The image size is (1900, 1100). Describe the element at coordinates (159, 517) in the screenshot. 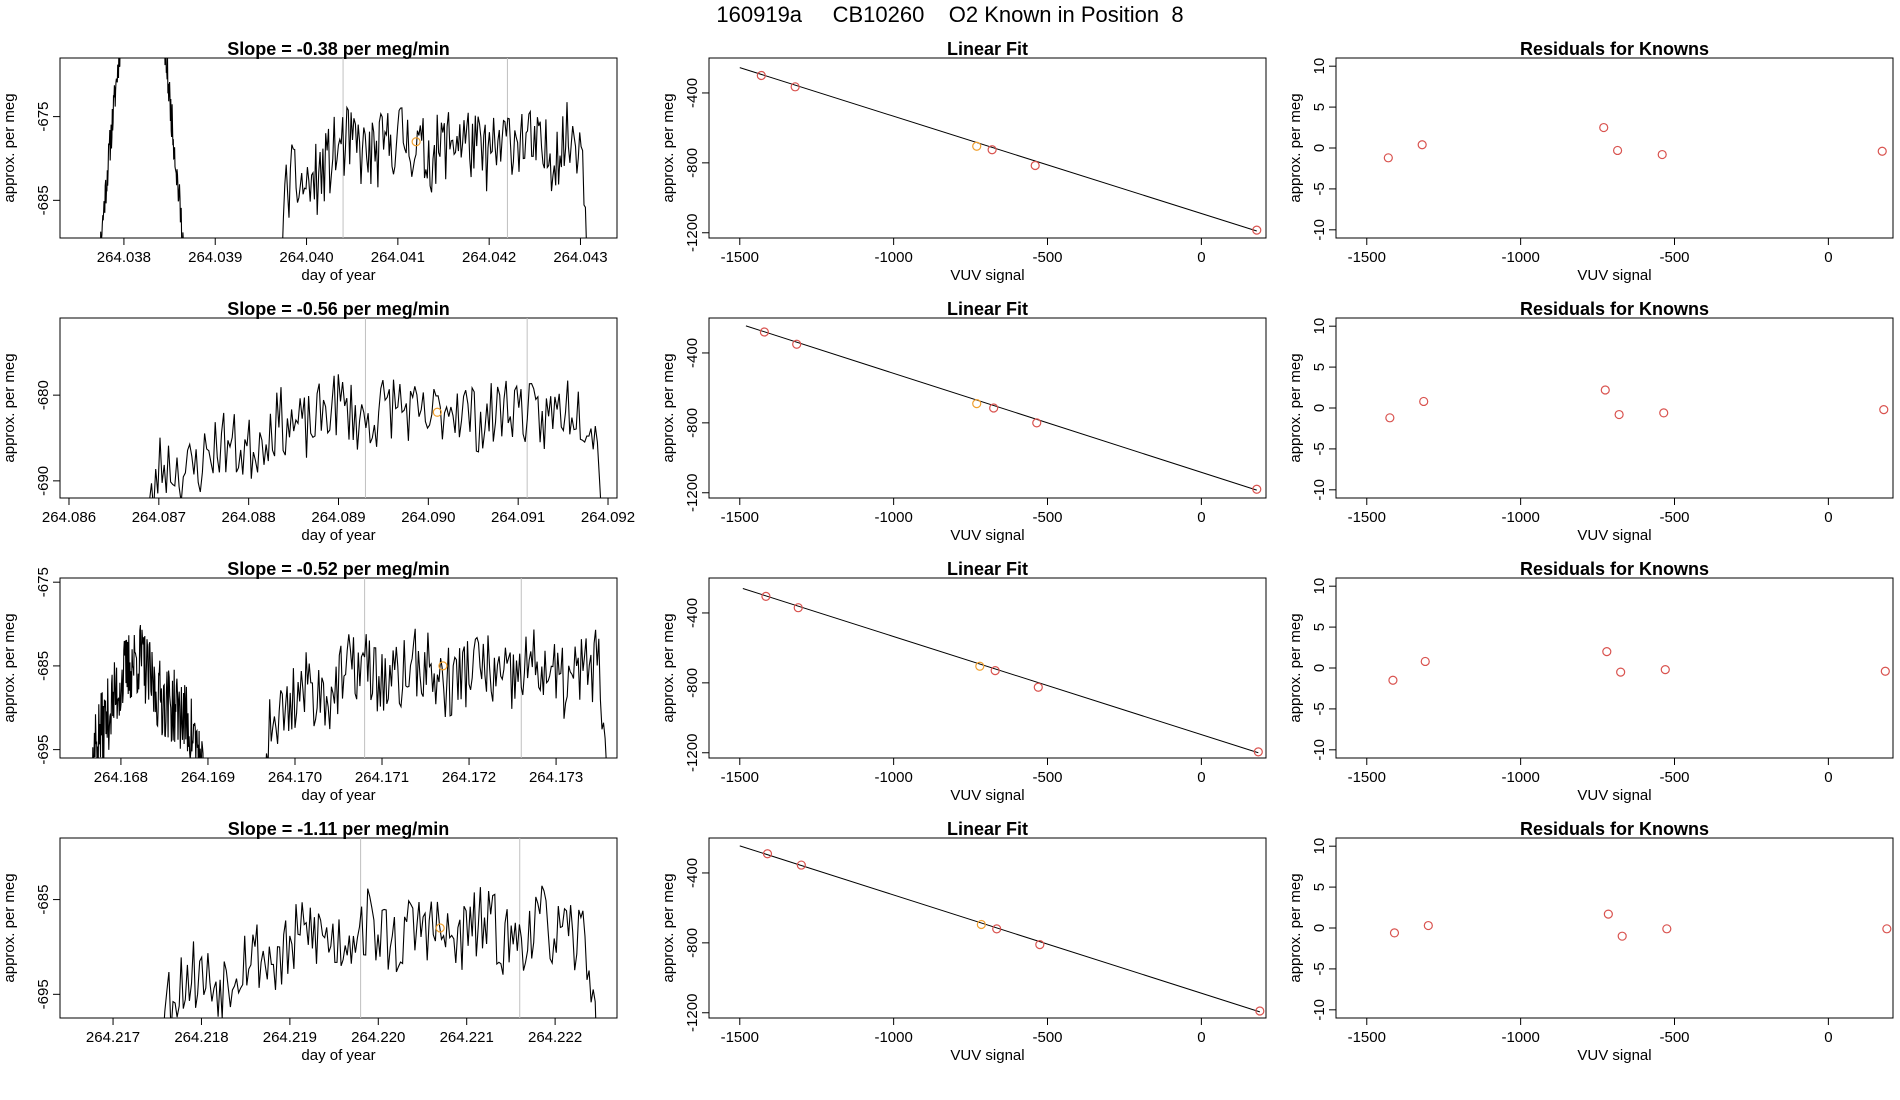

I see `x-tick-label: 264.087` at that location.